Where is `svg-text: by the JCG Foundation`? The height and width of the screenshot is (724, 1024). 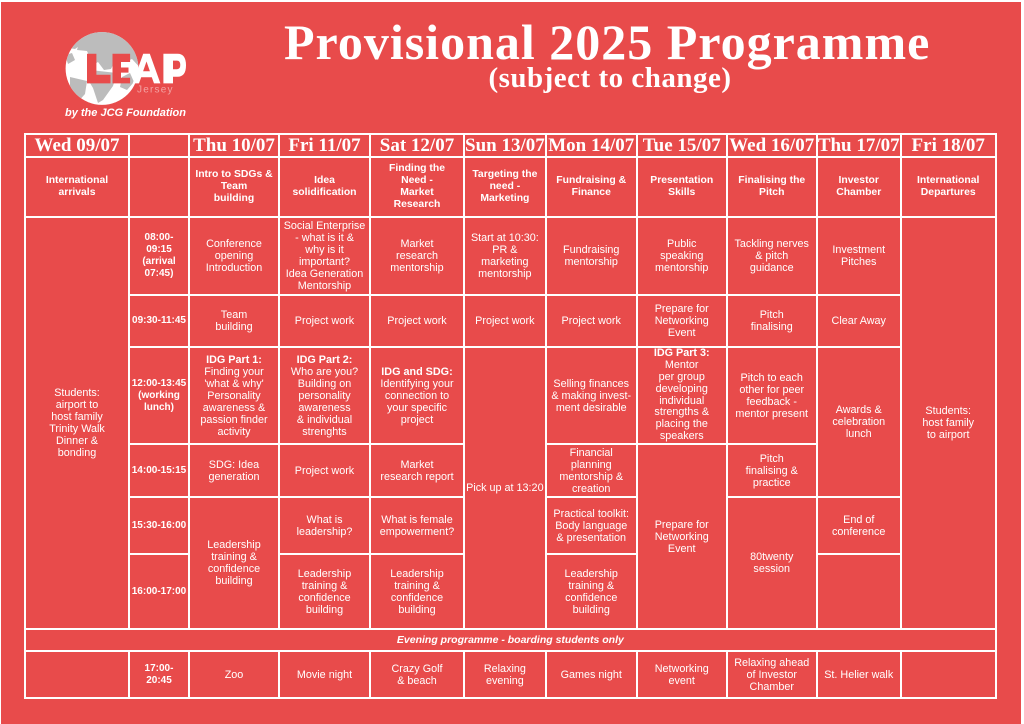 svg-text: by the JCG Foundation is located at coordinates (125, 113).